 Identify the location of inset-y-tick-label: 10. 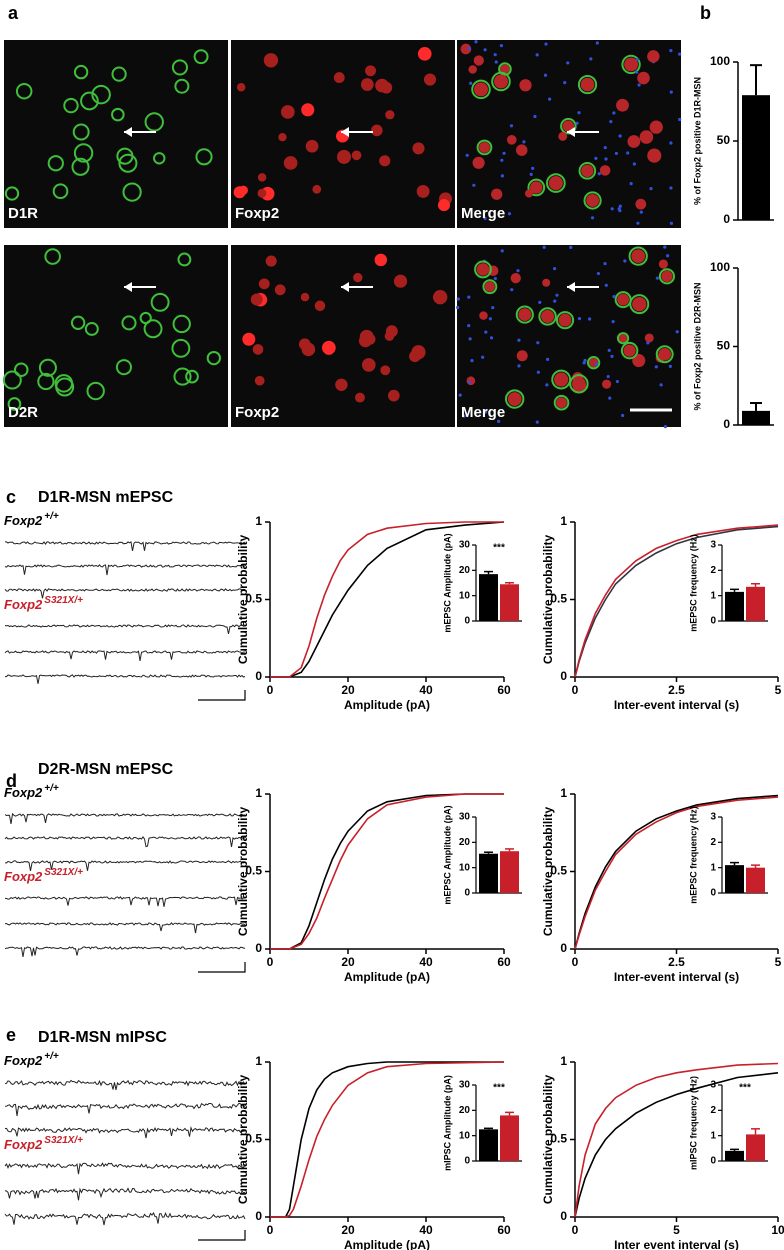
(465, 1135).